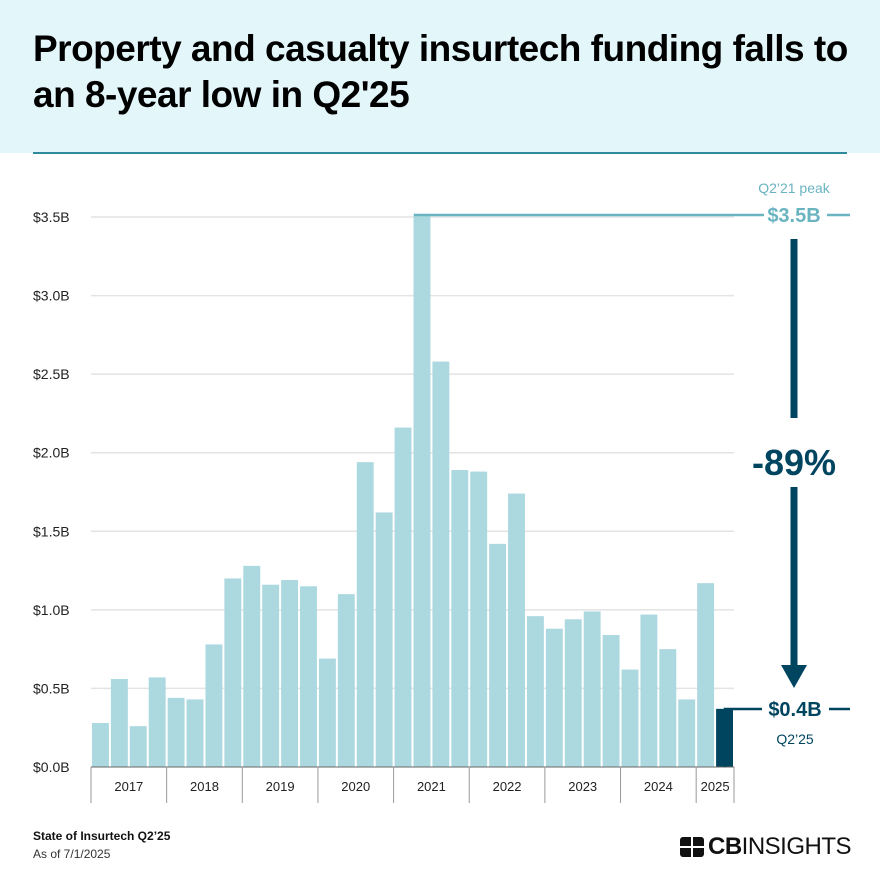 Image resolution: width=880 pixels, height=884 pixels. Describe the element at coordinates (794, 188) in the screenshot. I see `peak-label: Q2’21 peak` at that location.